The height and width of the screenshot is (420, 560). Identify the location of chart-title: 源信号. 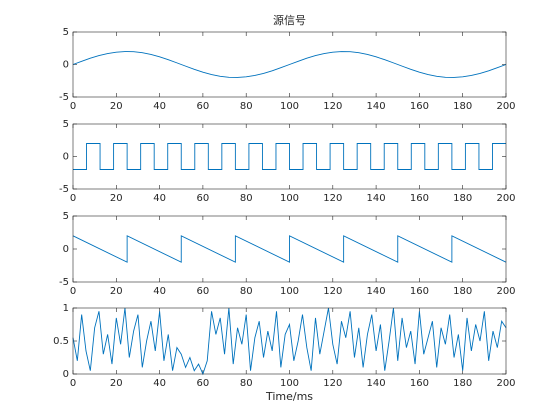
(289, 20).